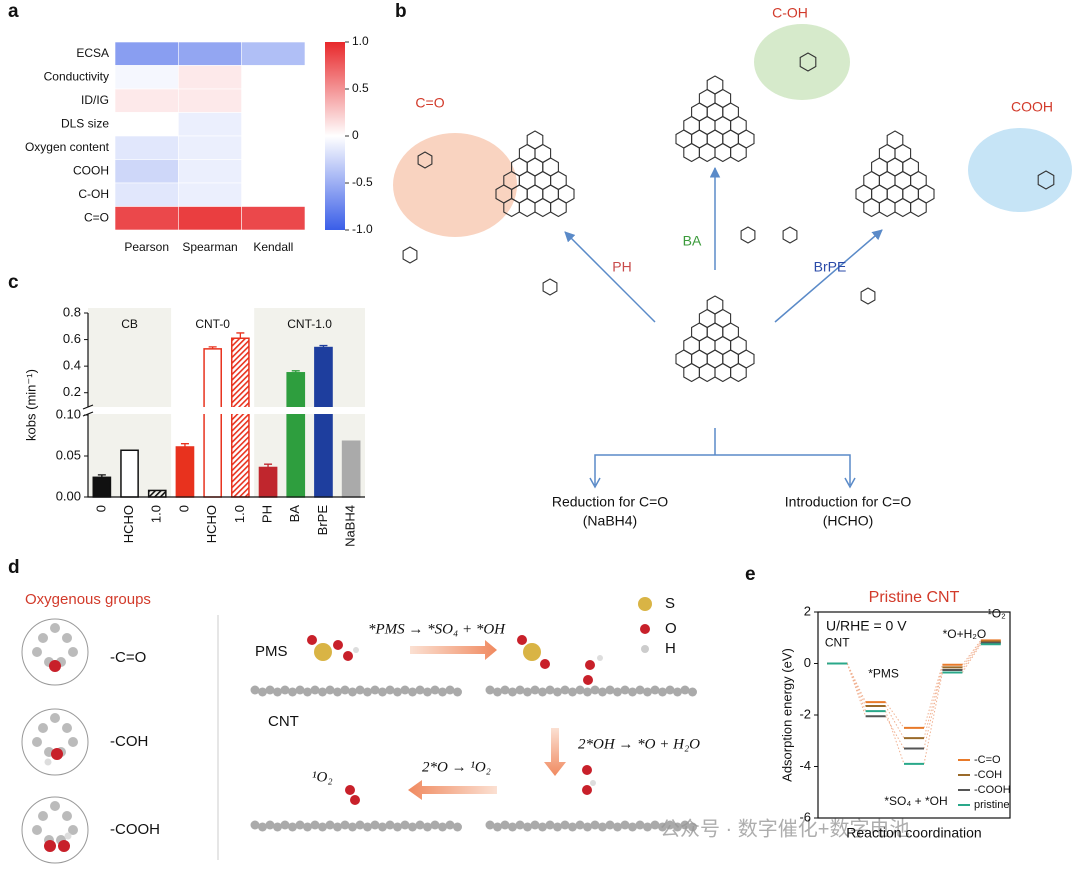  What do you see at coordinates (266, 514) in the screenshot?
I see `x-tick-label: PH` at bounding box center [266, 514].